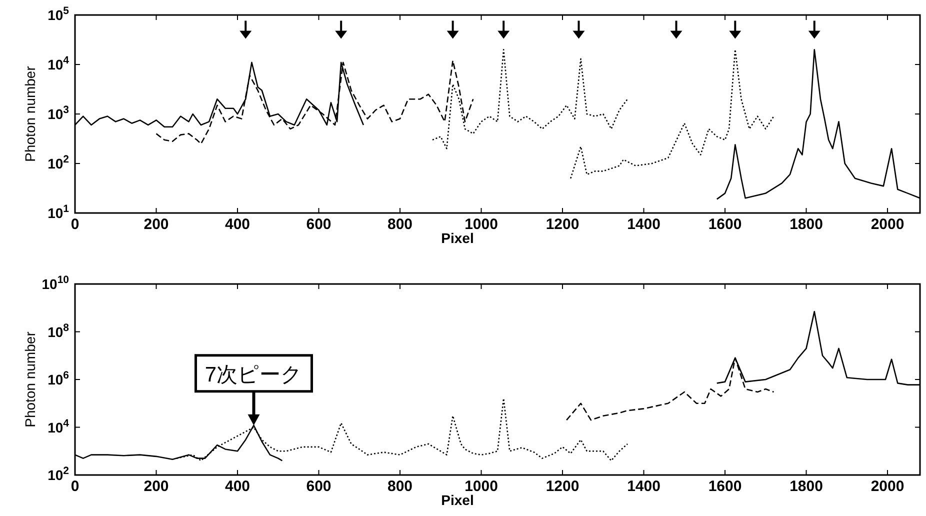 The height and width of the screenshot is (516, 926). Describe the element at coordinates (59, 113) in the screenshot. I see `y-tick-label: 10$^{3}$` at that location.